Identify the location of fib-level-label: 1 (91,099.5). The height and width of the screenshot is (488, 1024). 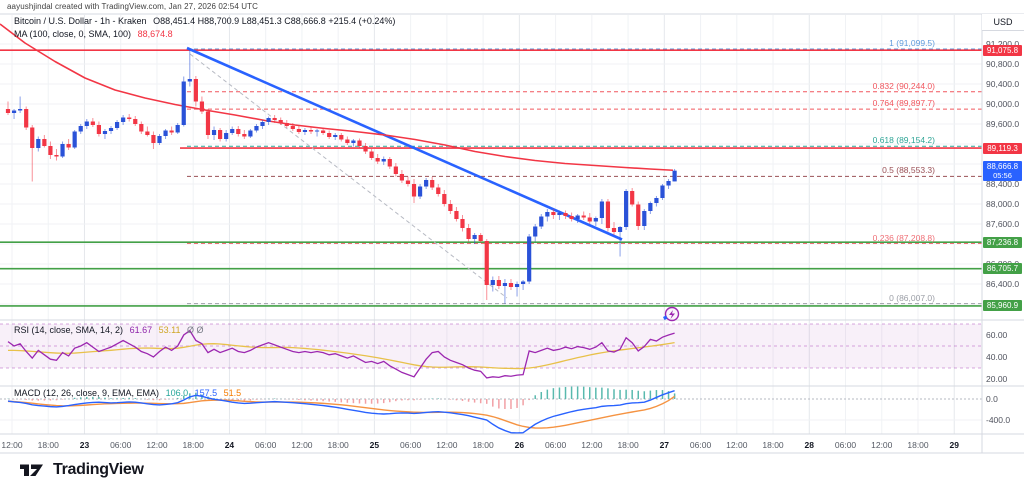
(912, 43).